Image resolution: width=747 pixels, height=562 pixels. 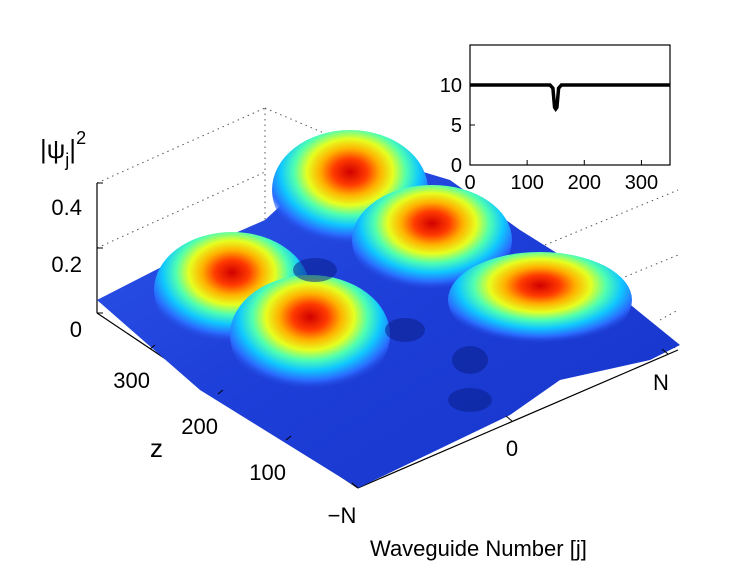 I want to click on waveguide-tick-label: −N, so click(x=342, y=515).